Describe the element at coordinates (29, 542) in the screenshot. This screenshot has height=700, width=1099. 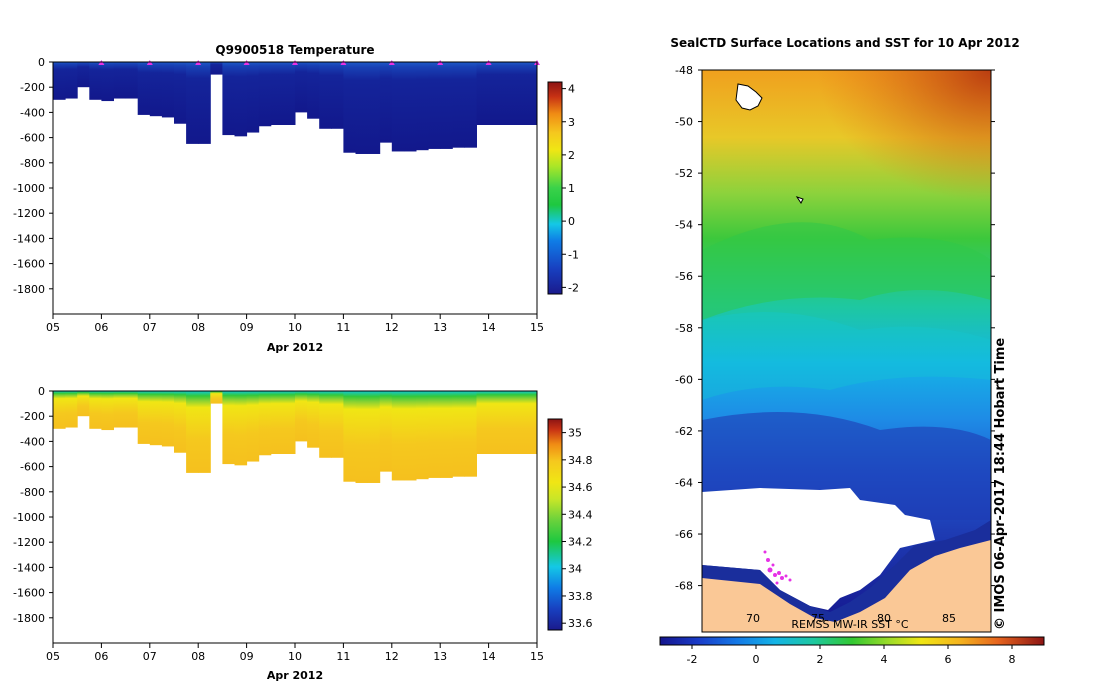
I see `sal-ytick-label: -1200` at that location.